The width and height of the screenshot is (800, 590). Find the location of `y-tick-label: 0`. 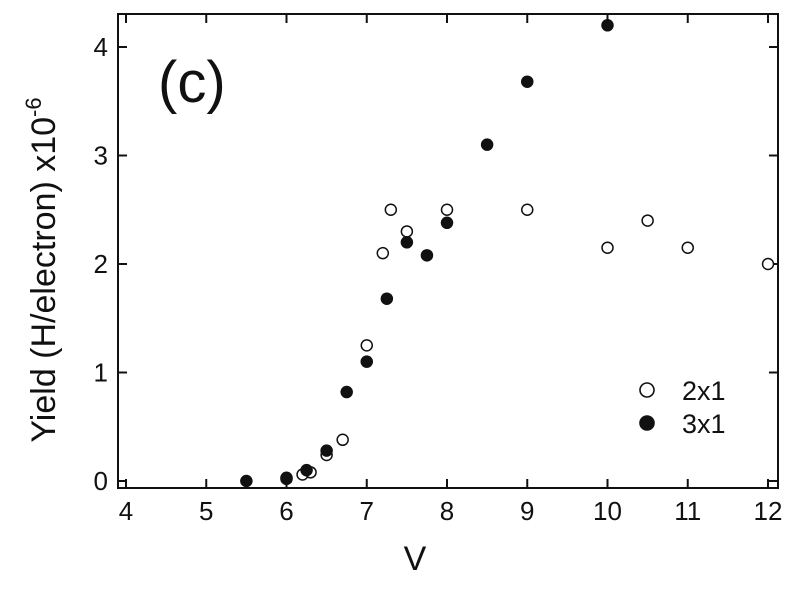

y-tick-label: 0 is located at coordinates (101, 481).